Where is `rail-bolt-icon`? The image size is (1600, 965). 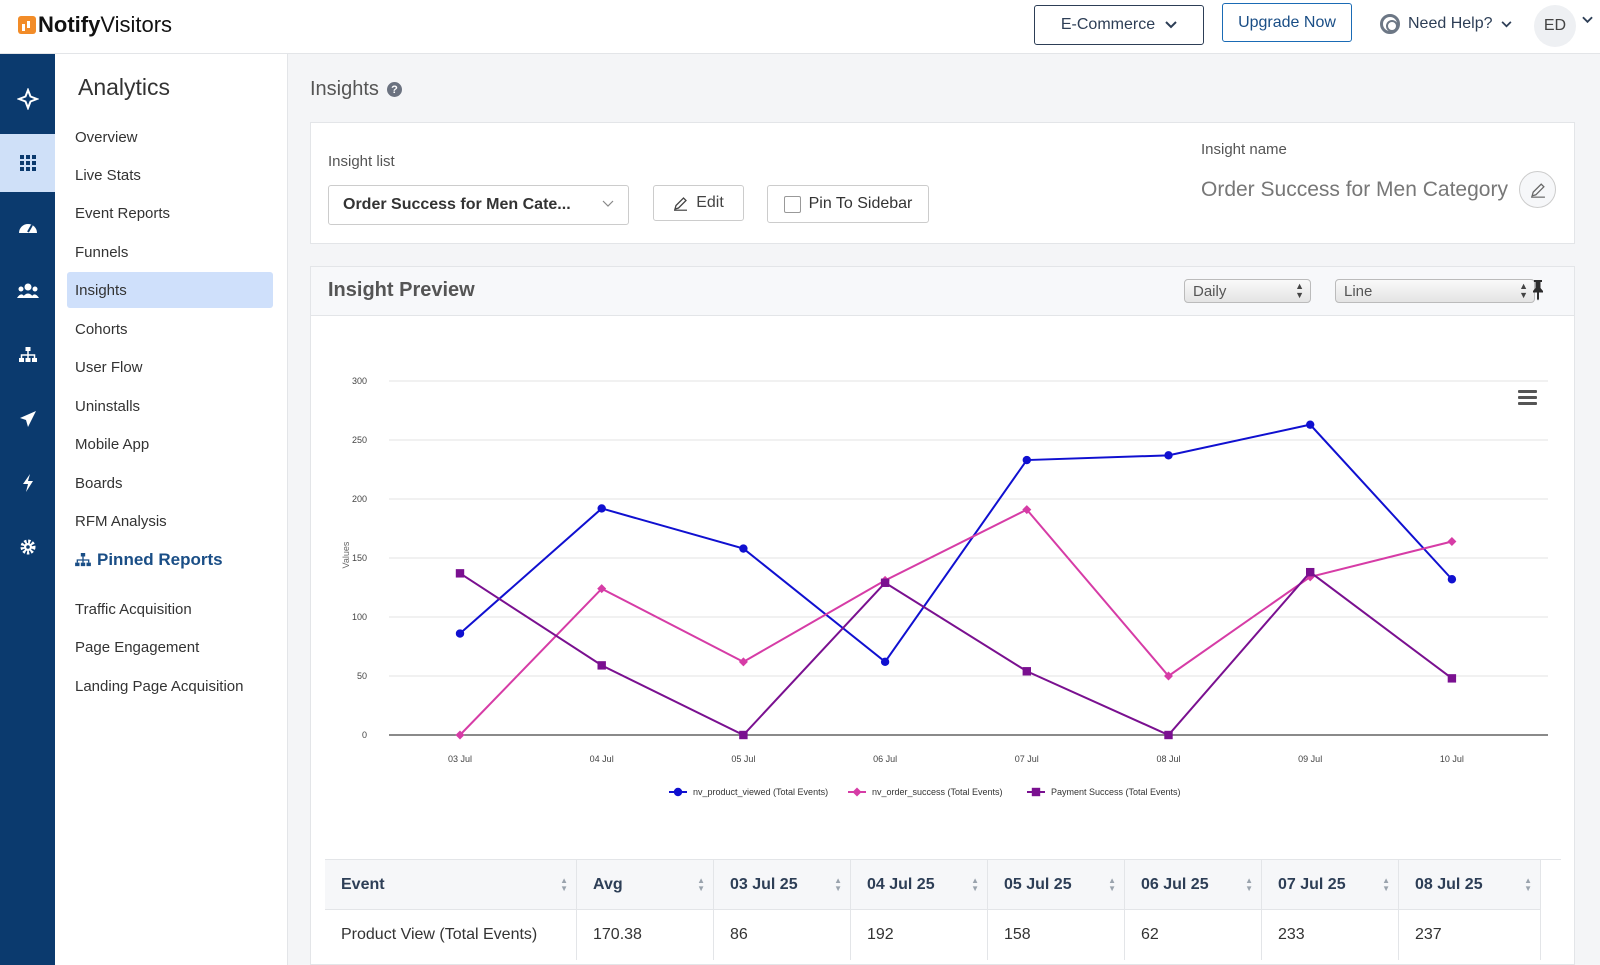 rail-bolt-icon is located at coordinates (27, 483).